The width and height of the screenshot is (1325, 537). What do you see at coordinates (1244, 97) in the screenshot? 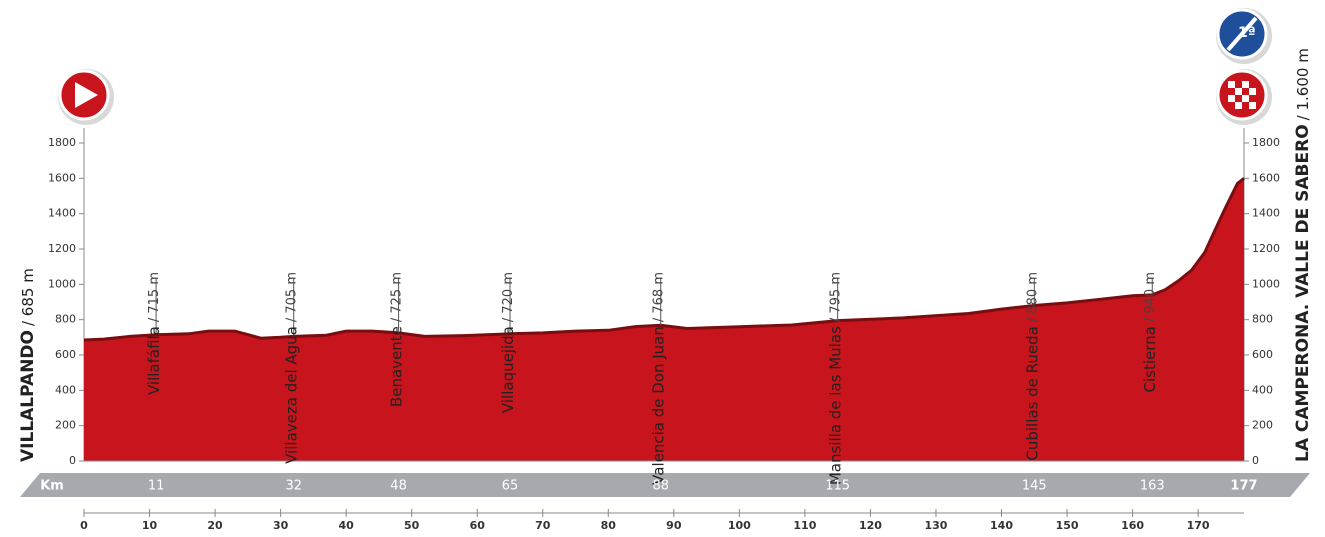
I see `finish-icon` at bounding box center [1244, 97].